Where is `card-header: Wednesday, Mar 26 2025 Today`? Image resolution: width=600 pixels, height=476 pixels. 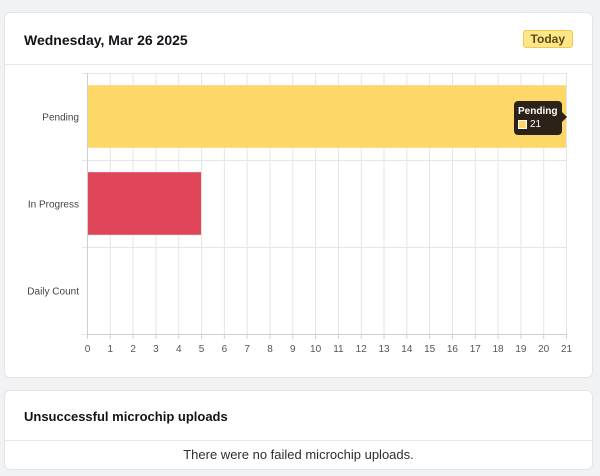 card-header: Wednesday, Mar 26 2025 Today is located at coordinates (298, 39).